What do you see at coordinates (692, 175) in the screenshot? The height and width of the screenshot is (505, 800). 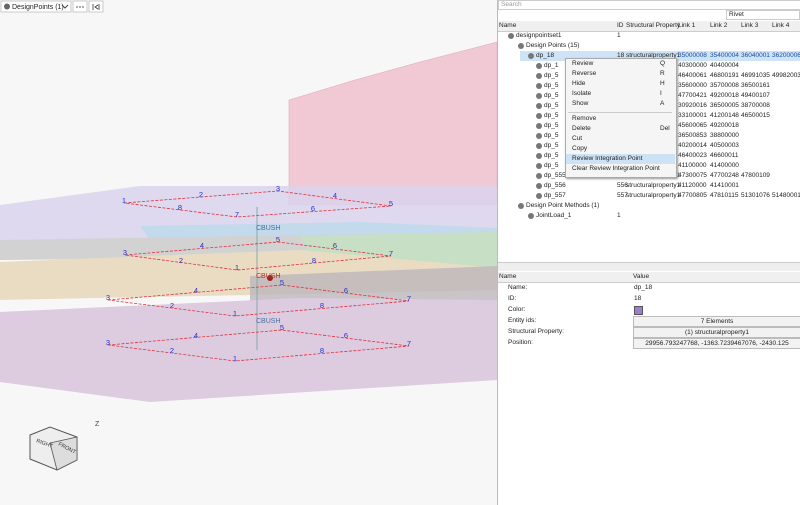 I see `row-link: 47300075` at bounding box center [692, 175].